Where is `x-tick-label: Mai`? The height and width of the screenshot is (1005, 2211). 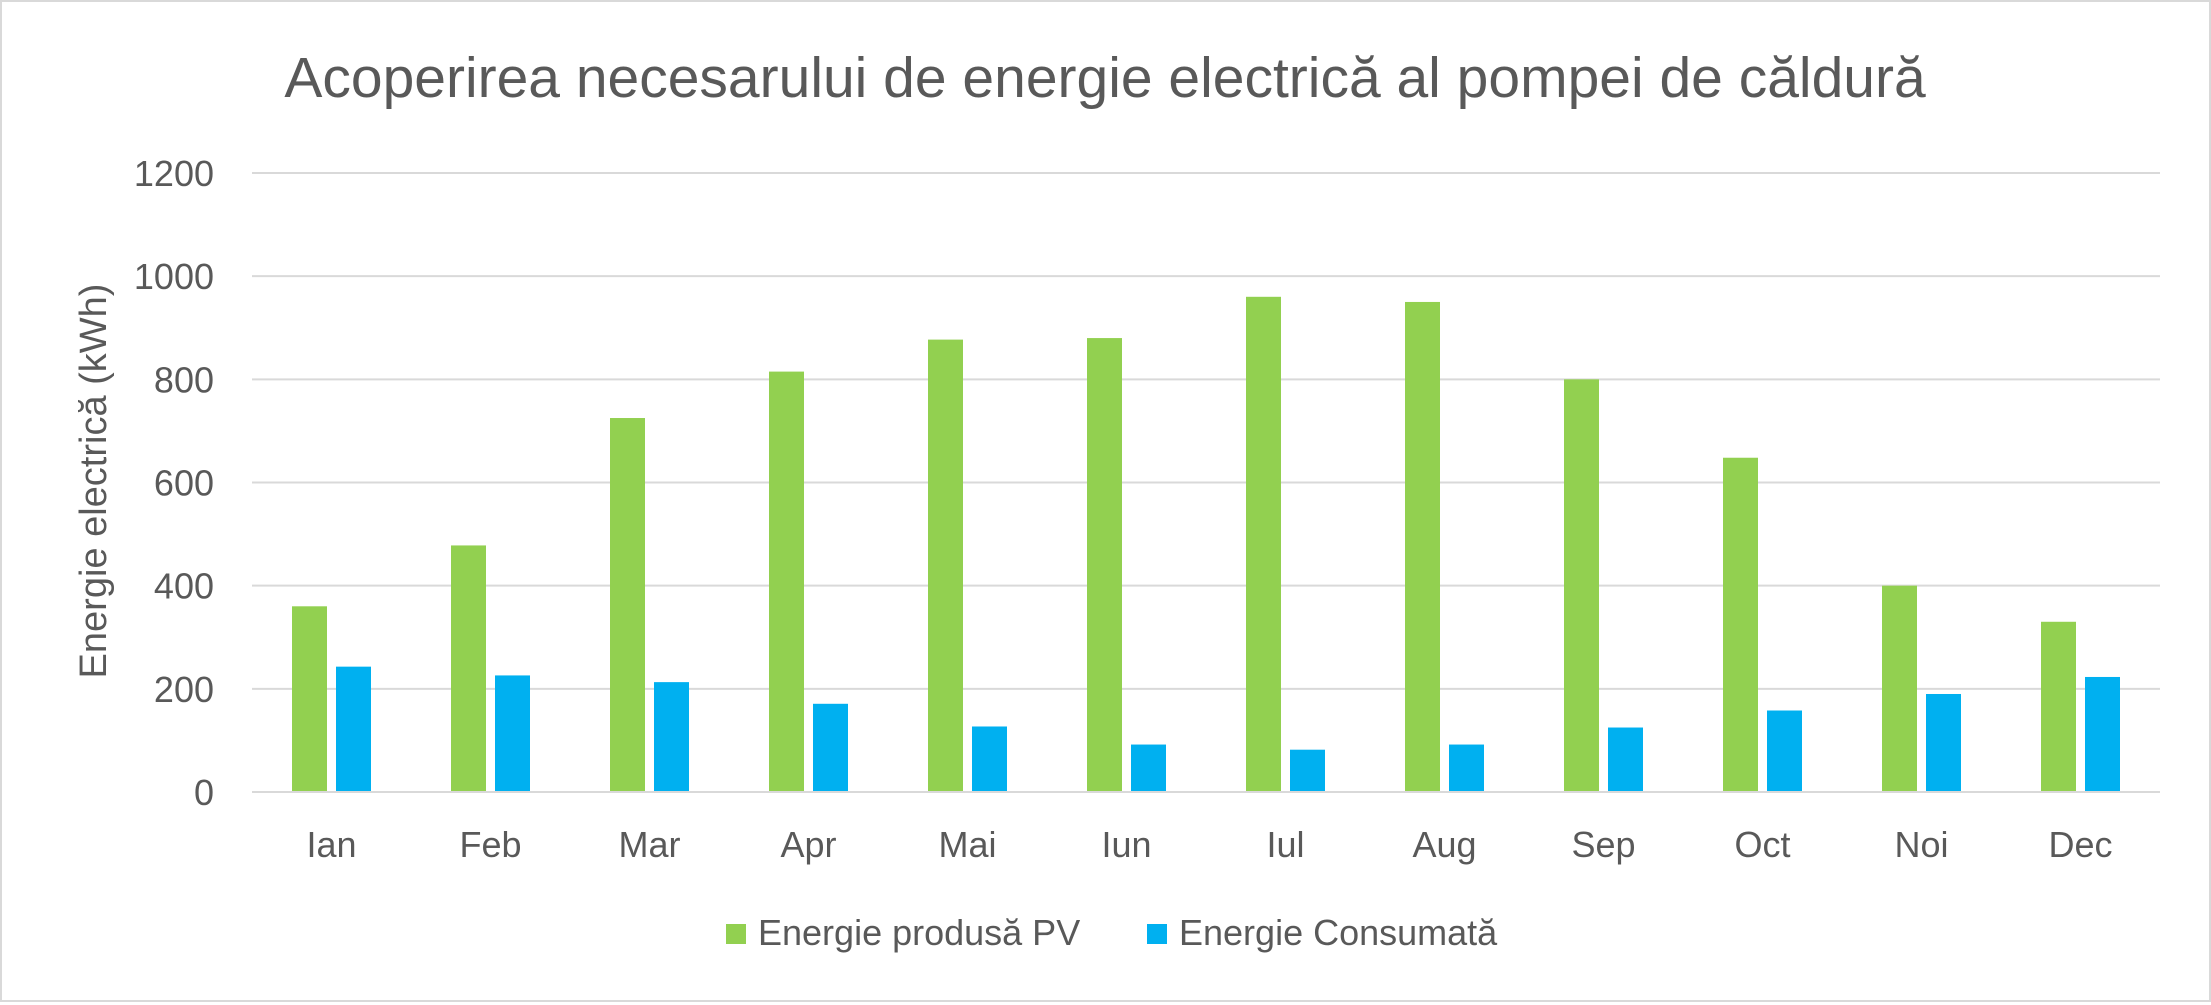 x-tick-label: Mai is located at coordinates (967, 844).